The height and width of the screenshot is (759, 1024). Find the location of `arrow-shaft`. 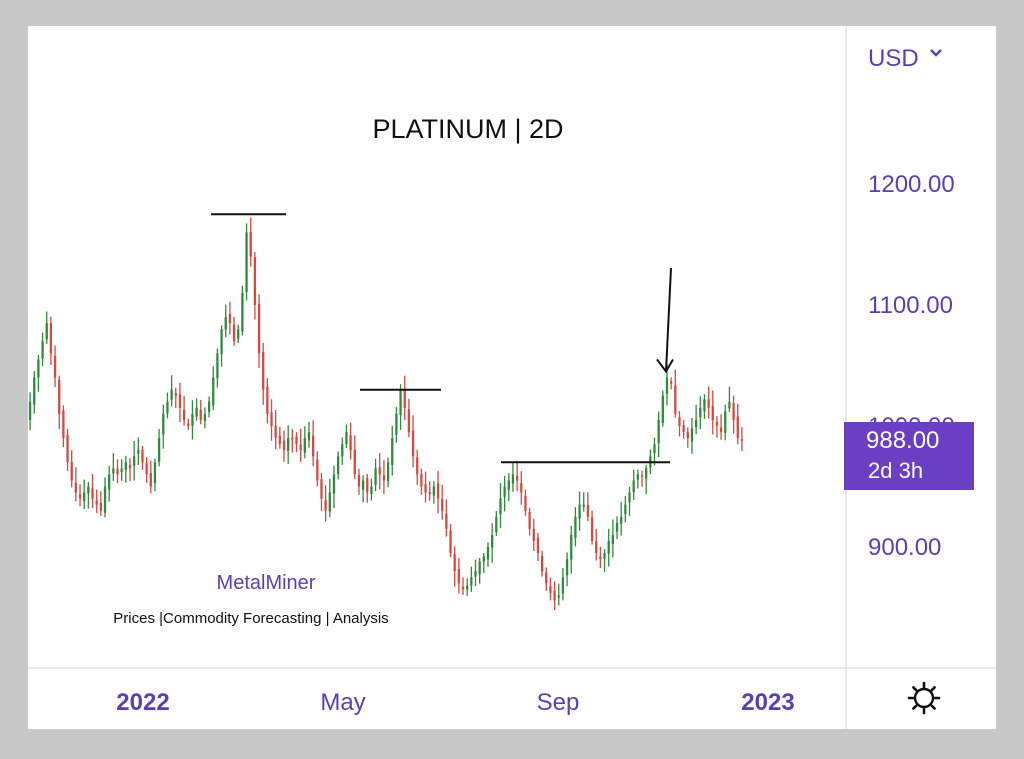

arrow-shaft is located at coordinates (668, 319).